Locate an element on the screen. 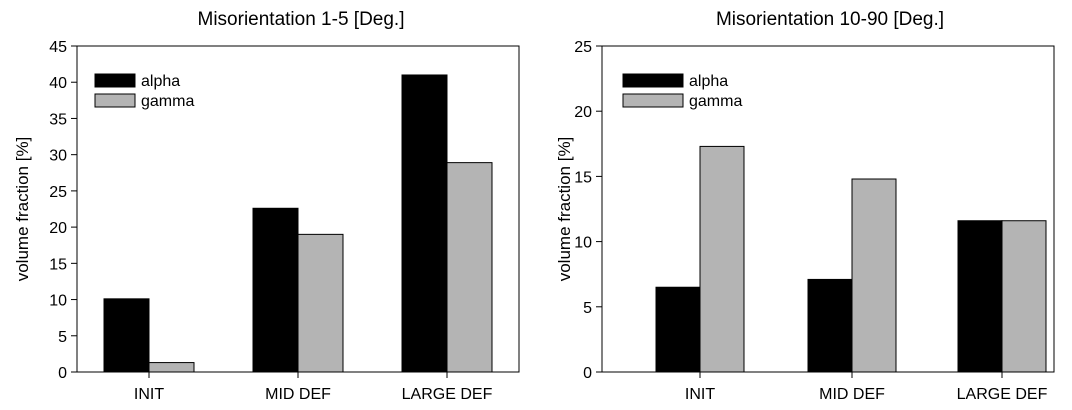  y-tick-label: 45 is located at coordinates (58, 47).